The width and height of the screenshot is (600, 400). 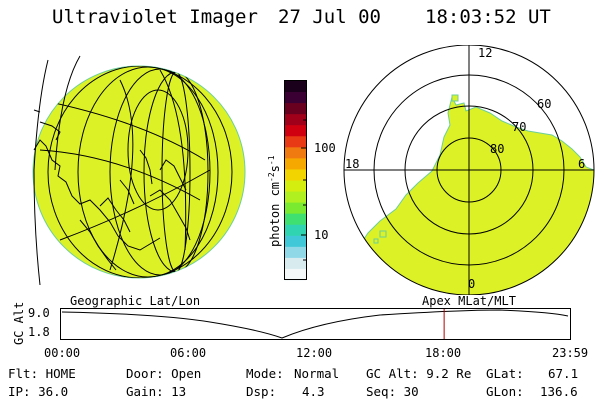 I want to click on time-tick-2359: 23:59, so click(x=570, y=353).